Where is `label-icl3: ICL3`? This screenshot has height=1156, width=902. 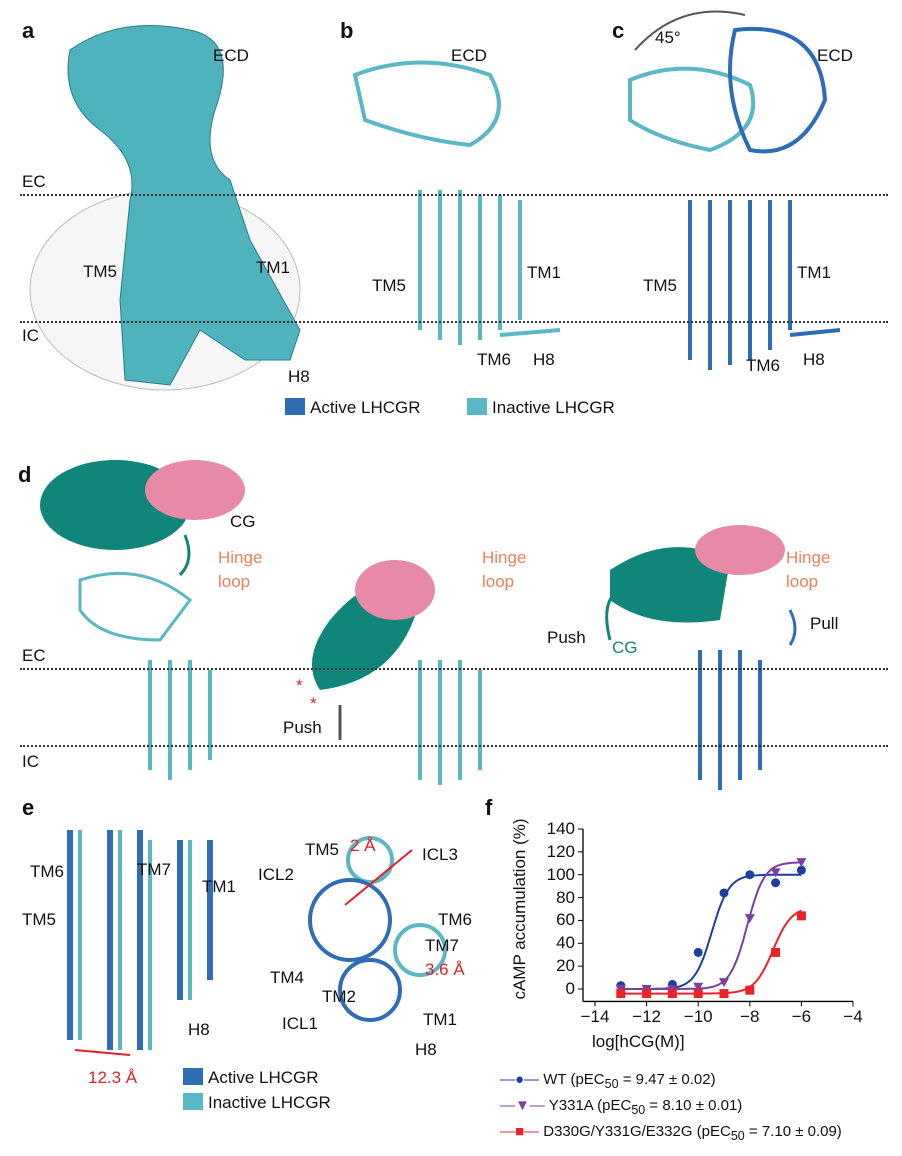 label-icl3: ICL3 is located at coordinates (440, 854).